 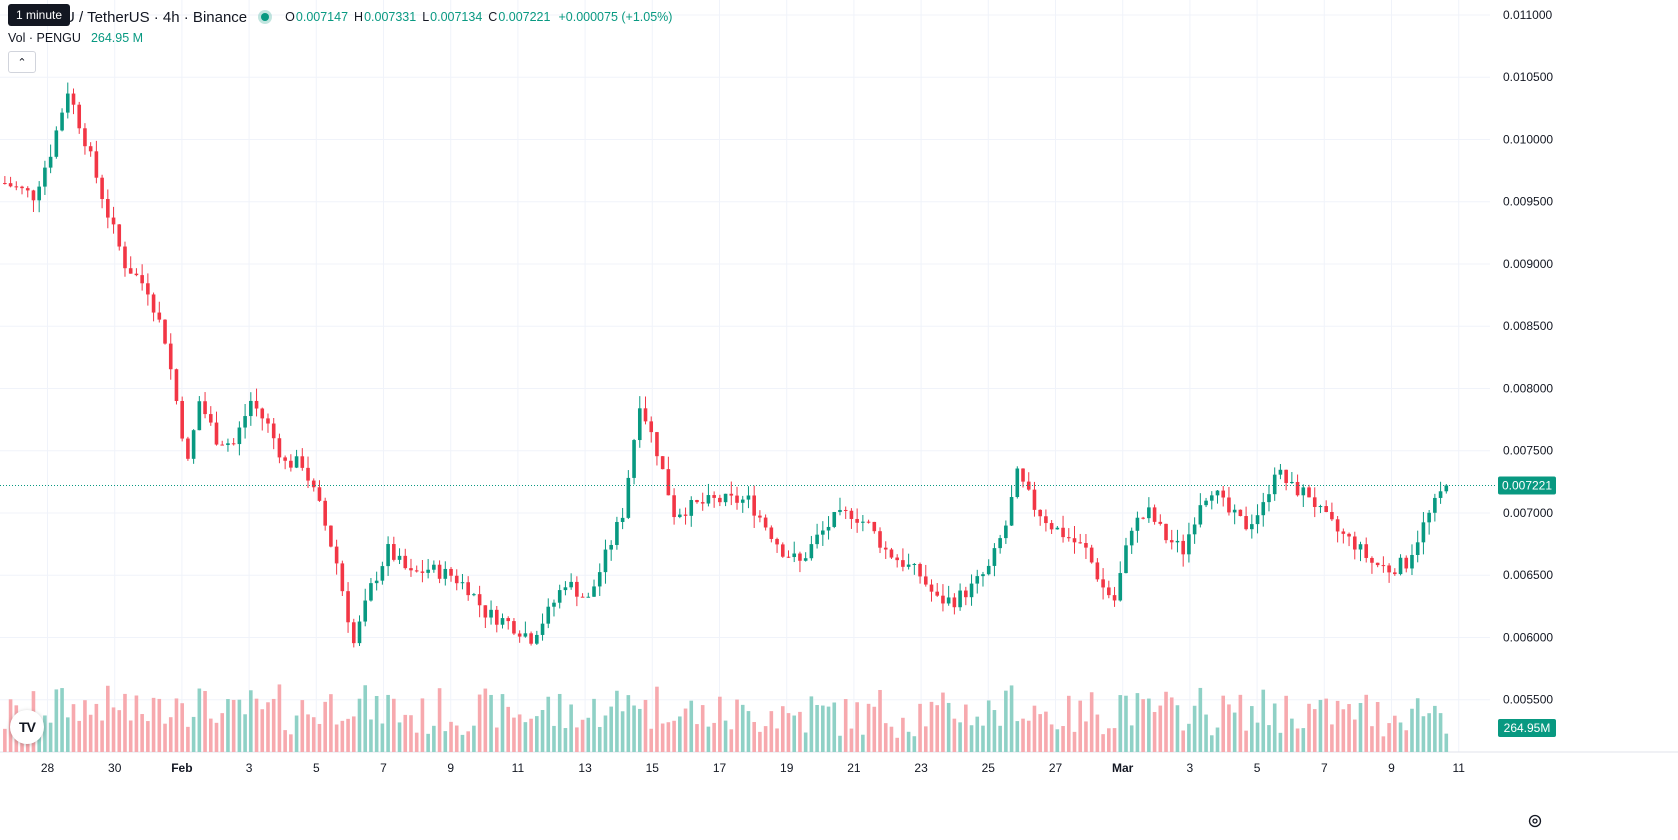 What do you see at coordinates (156, 17) in the screenshot?
I see `symbol-title: U / TetherUS · 4h · Binance` at bounding box center [156, 17].